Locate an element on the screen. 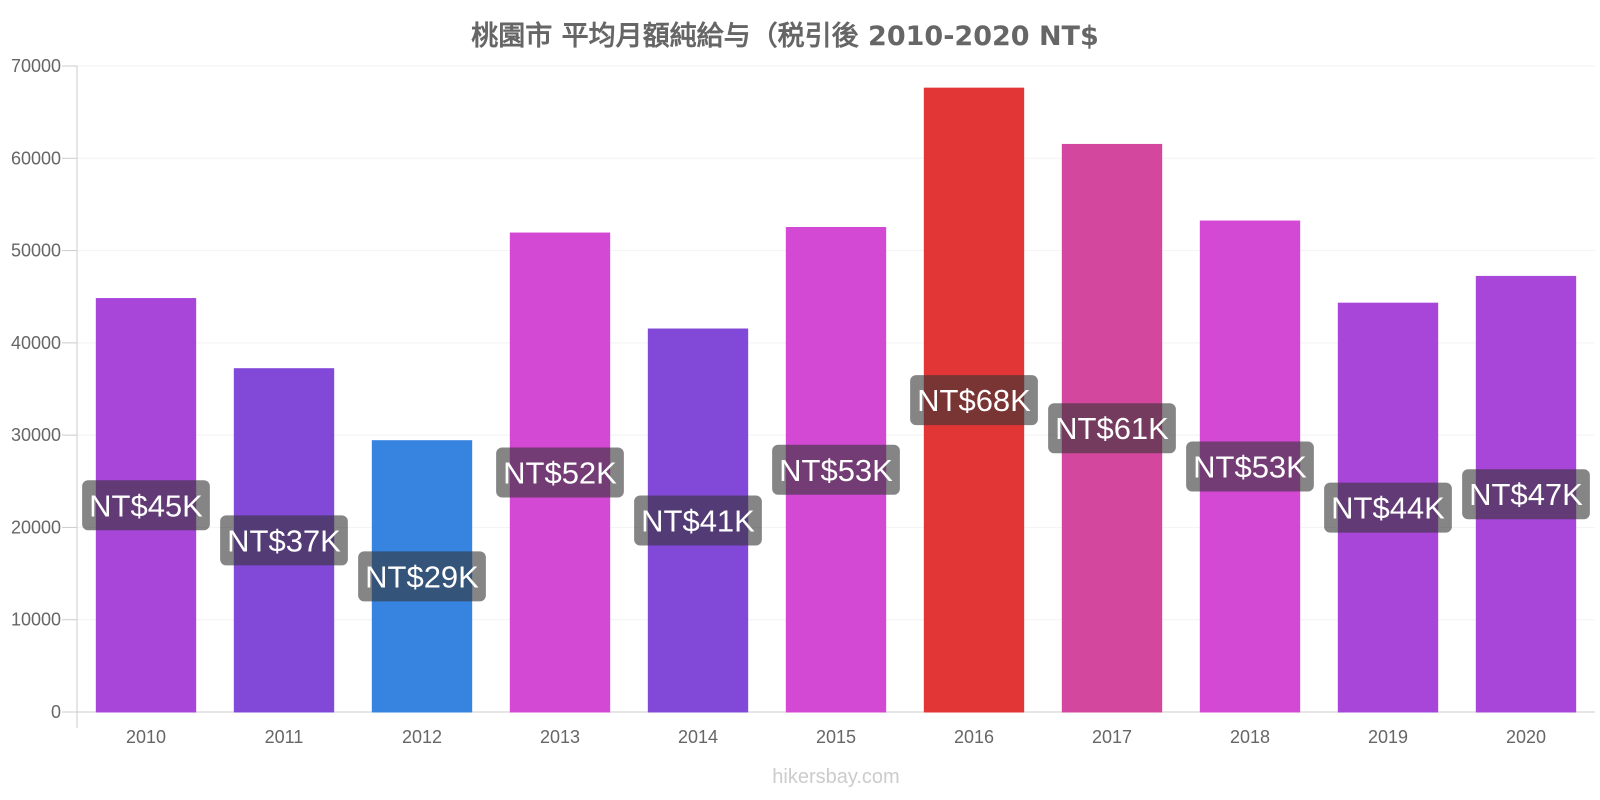 The width and height of the screenshot is (1600, 800). data-label-text: NT$61K is located at coordinates (1112, 428).